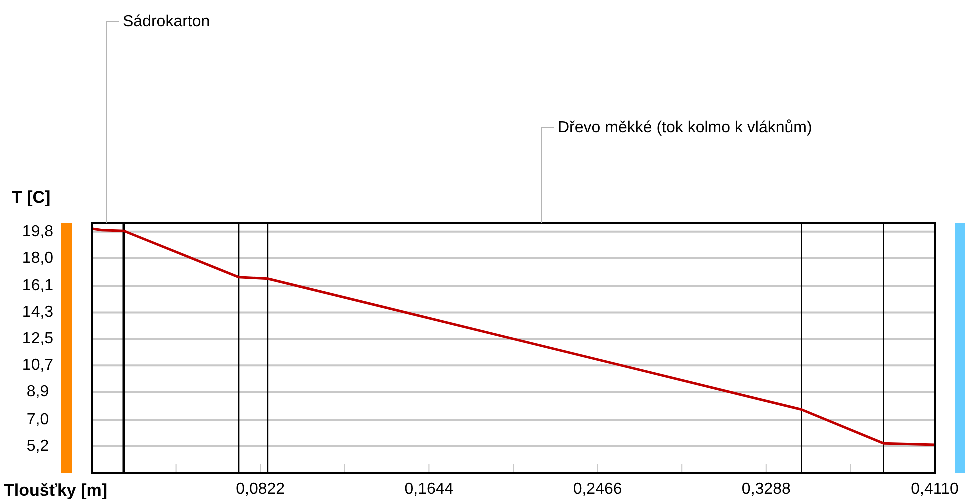 This screenshot has height=502, width=968. What do you see at coordinates (56, 490) in the screenshot?
I see `x-axis-title: Tloušťky [m]` at bounding box center [56, 490].